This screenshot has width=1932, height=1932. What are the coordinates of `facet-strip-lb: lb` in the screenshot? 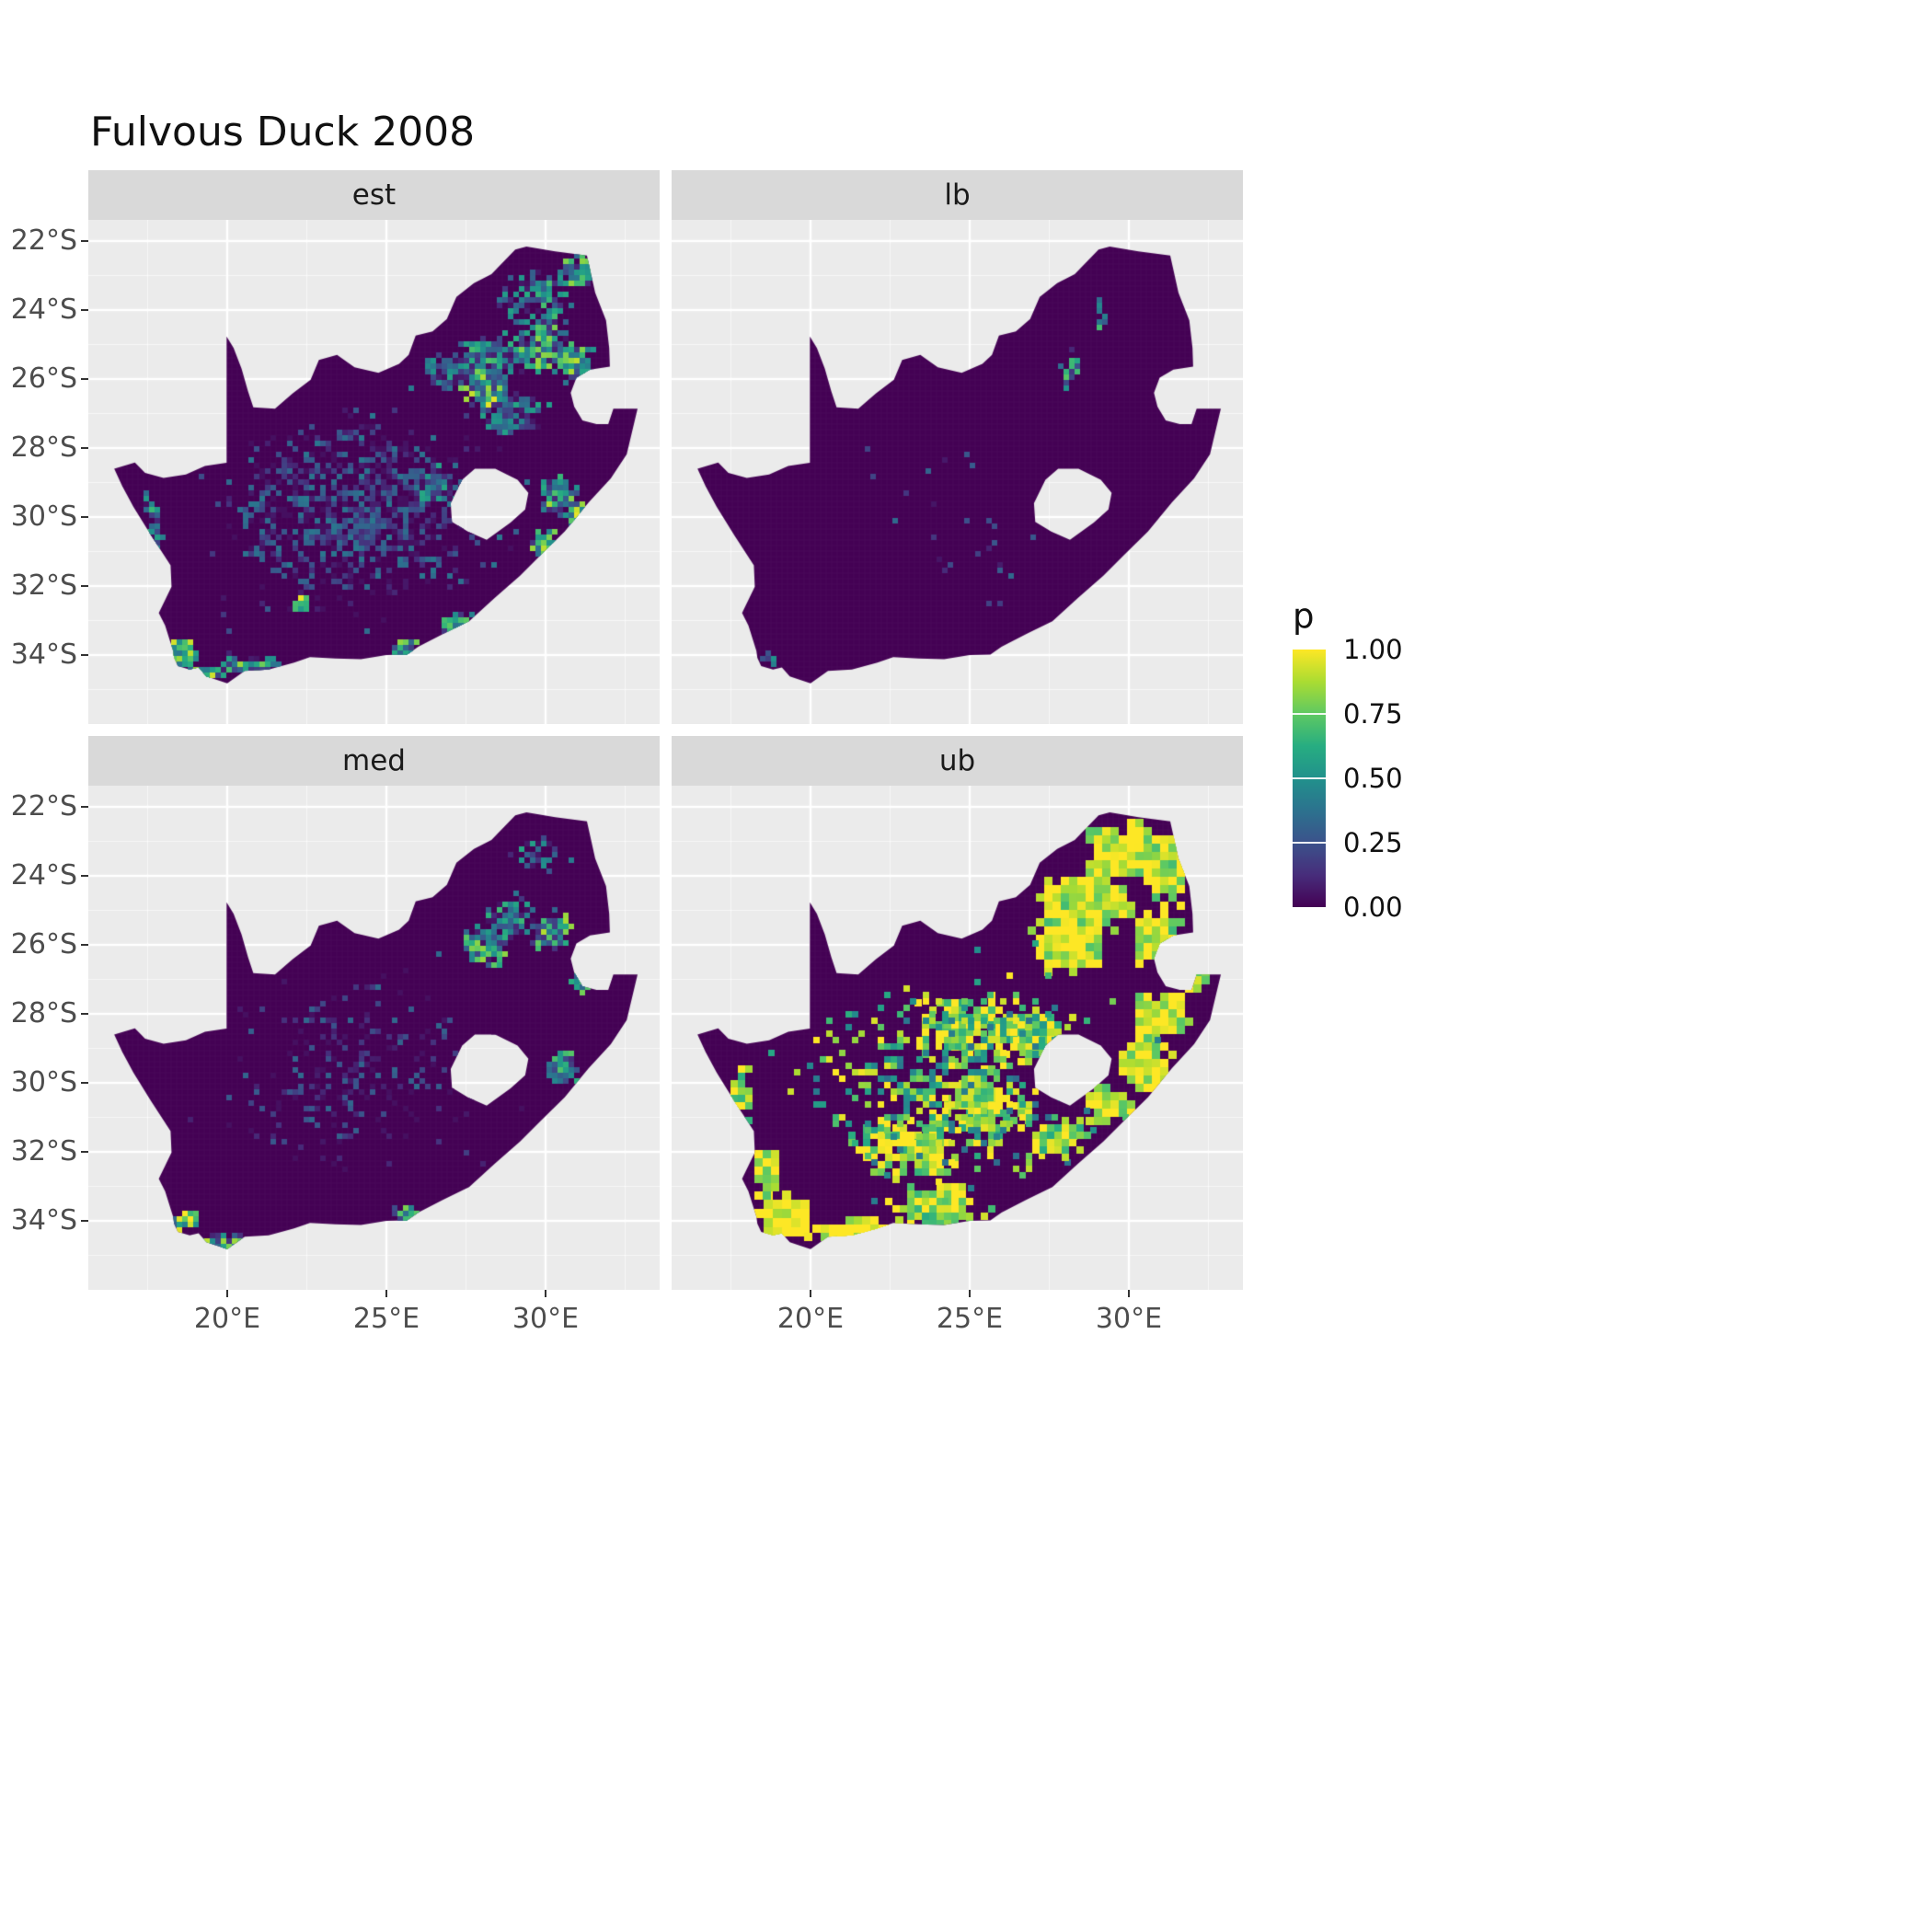 It's located at (957, 195).